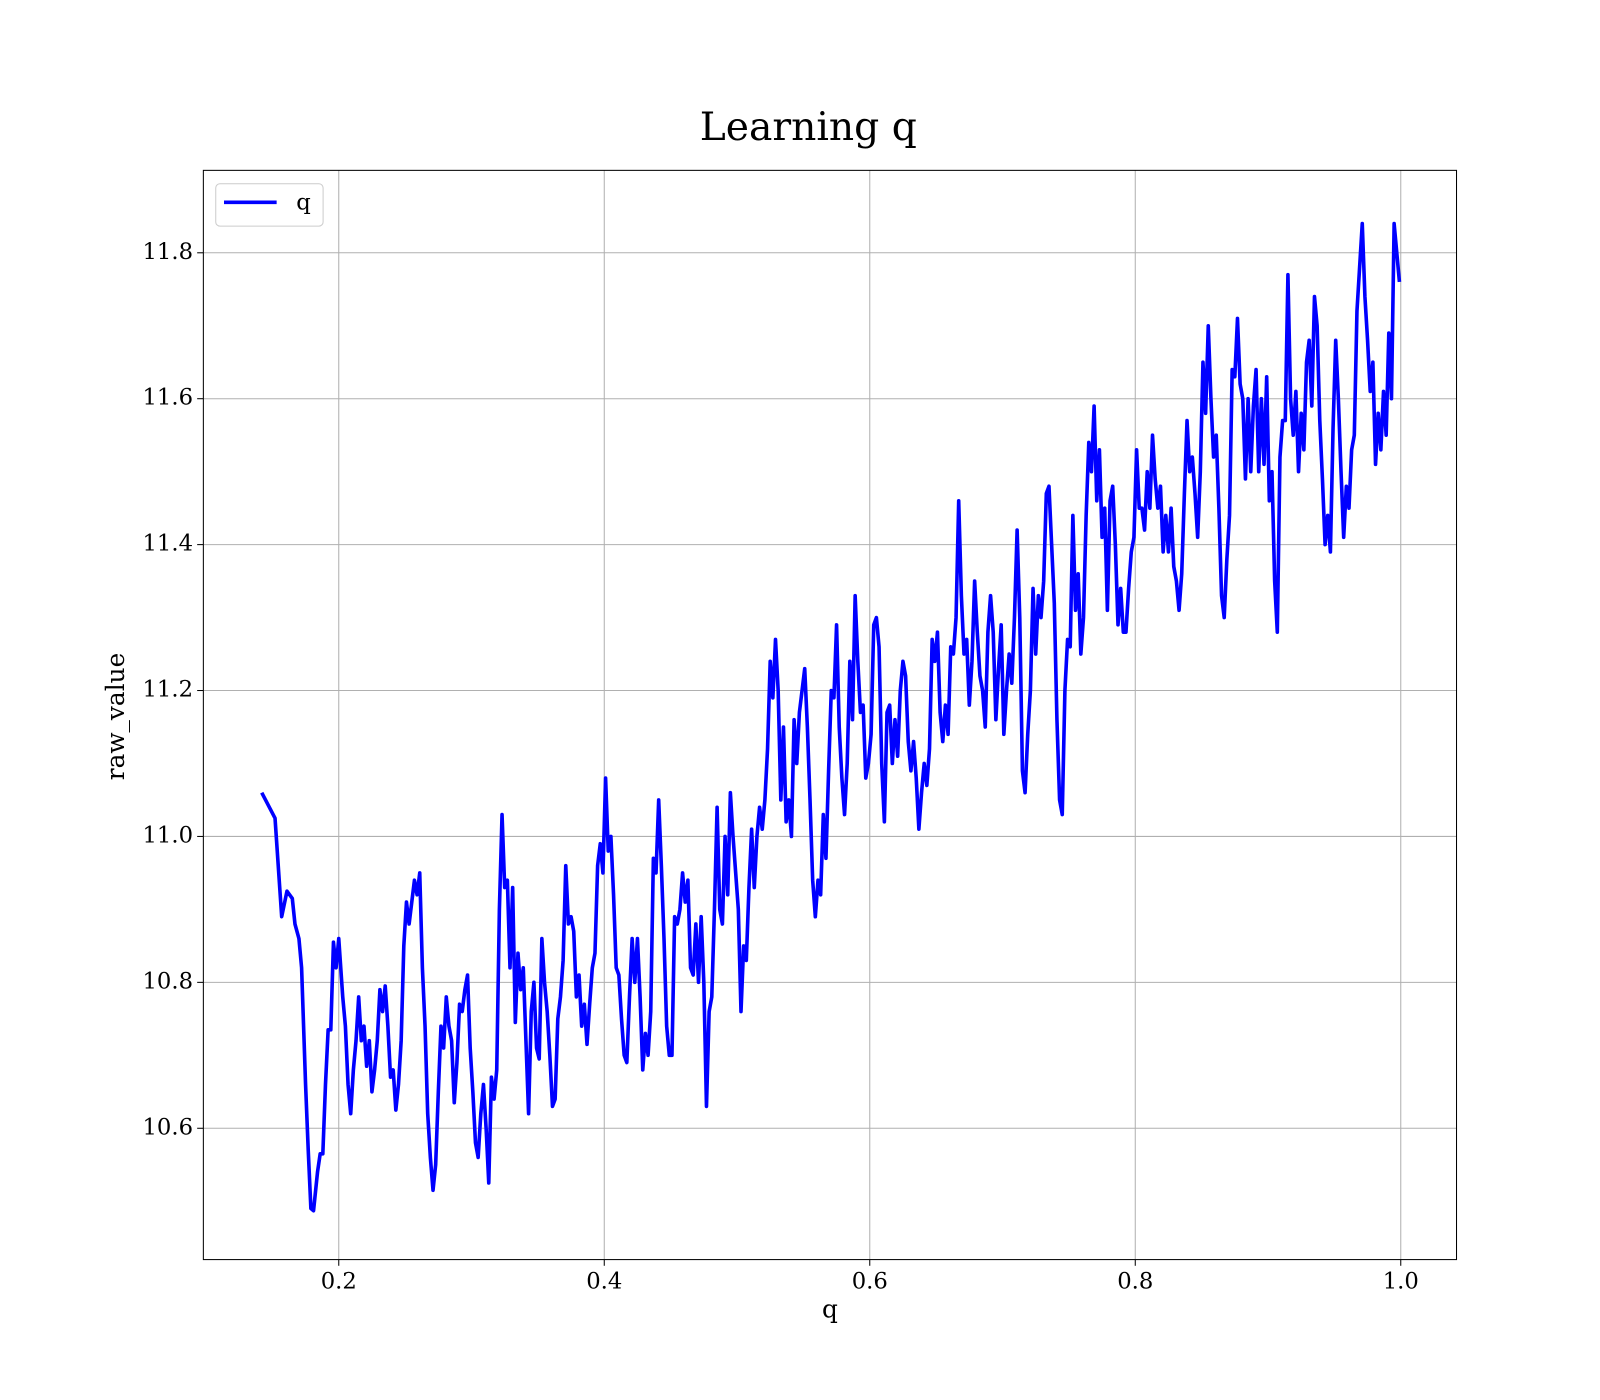 Image resolution: width=1600 pixels, height=1400 pixels. What do you see at coordinates (167, 835) in the screenshot?
I see `y-tick-label: 11.0` at bounding box center [167, 835].